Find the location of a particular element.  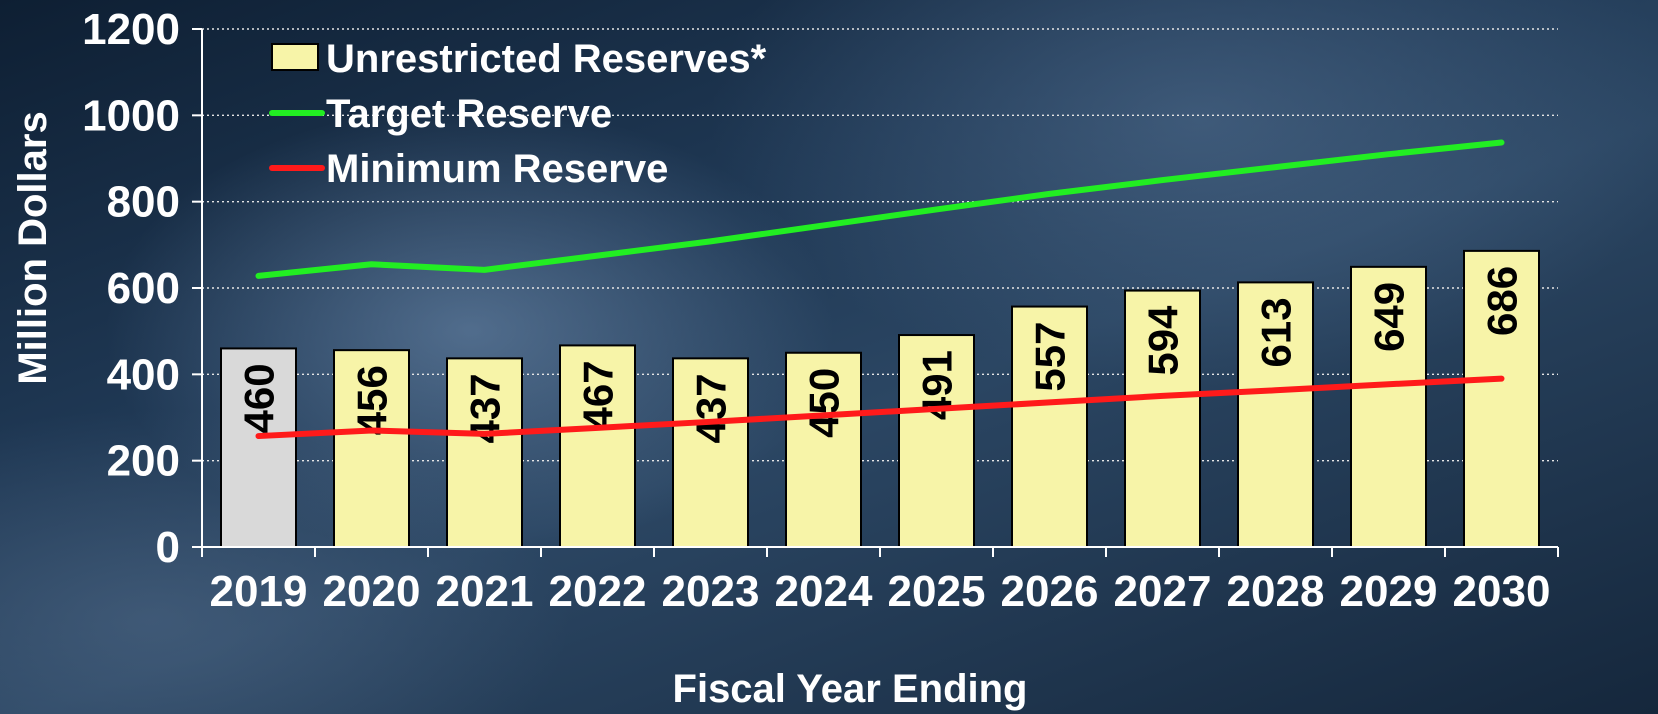

x-tick-label-2028: 2028 is located at coordinates (1276, 591).